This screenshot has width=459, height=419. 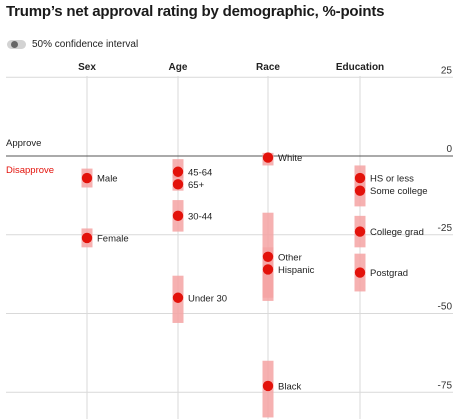 I want to click on dot-postgrad, so click(x=360, y=272).